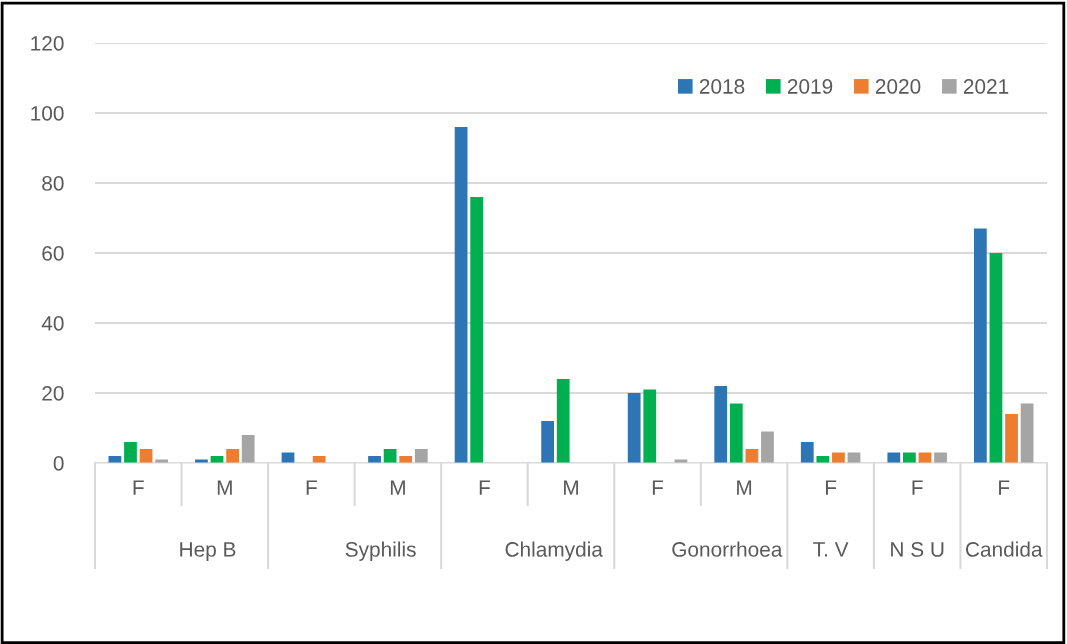 Image resolution: width=1067 pixels, height=644 pixels. I want to click on y-tick-label: 120, so click(47, 43).